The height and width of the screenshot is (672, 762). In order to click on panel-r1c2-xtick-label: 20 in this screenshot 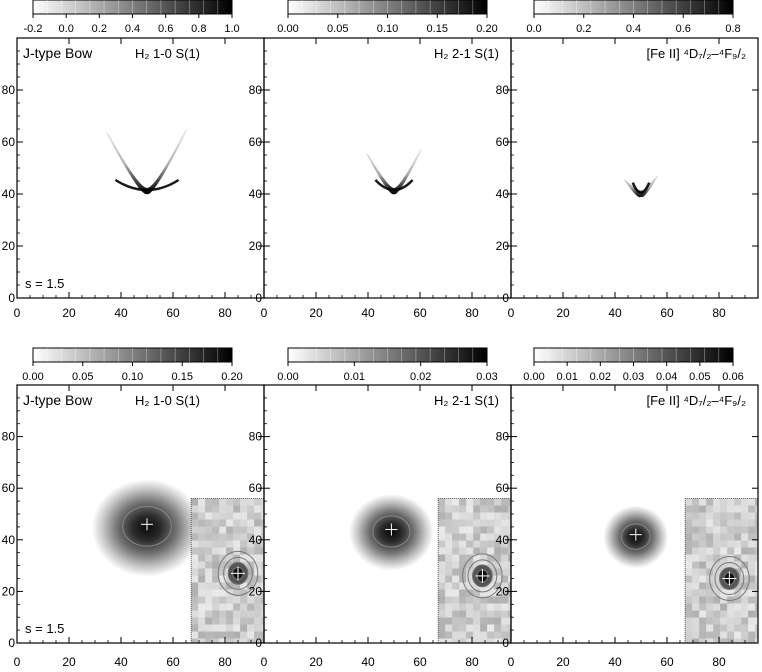, I will do `click(563, 662)`.